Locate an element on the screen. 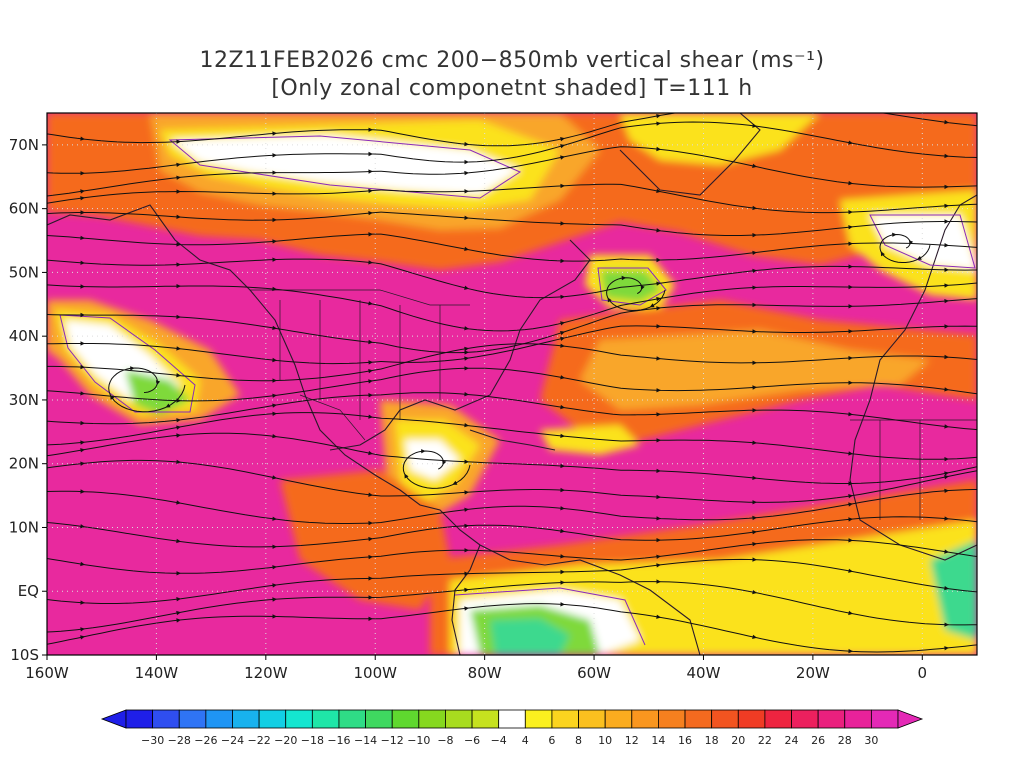 Image resolution: width=1024 pixels, height=768 pixels. colorbar-label: −20 is located at coordinates (285, 740).